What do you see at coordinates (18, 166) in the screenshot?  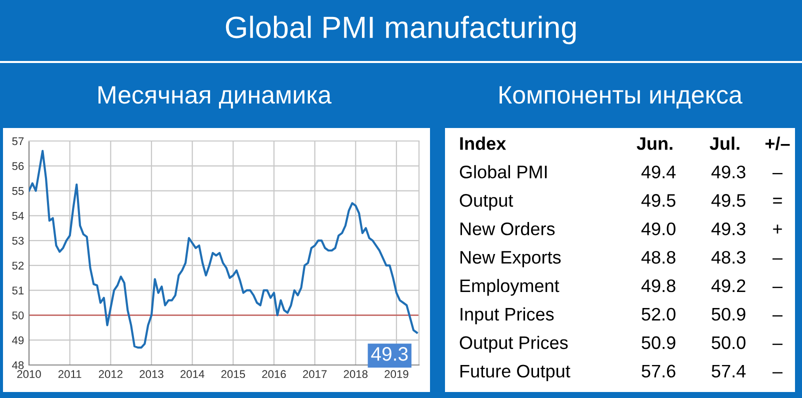 I see `y-tick-label: 56` at bounding box center [18, 166].